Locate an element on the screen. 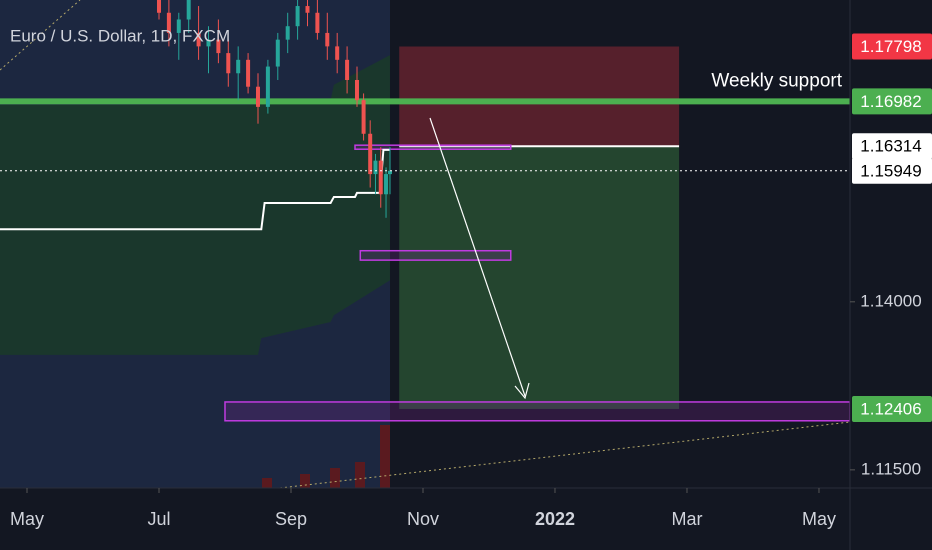 The image size is (932, 550). stop-zone is located at coordinates (539, 96).